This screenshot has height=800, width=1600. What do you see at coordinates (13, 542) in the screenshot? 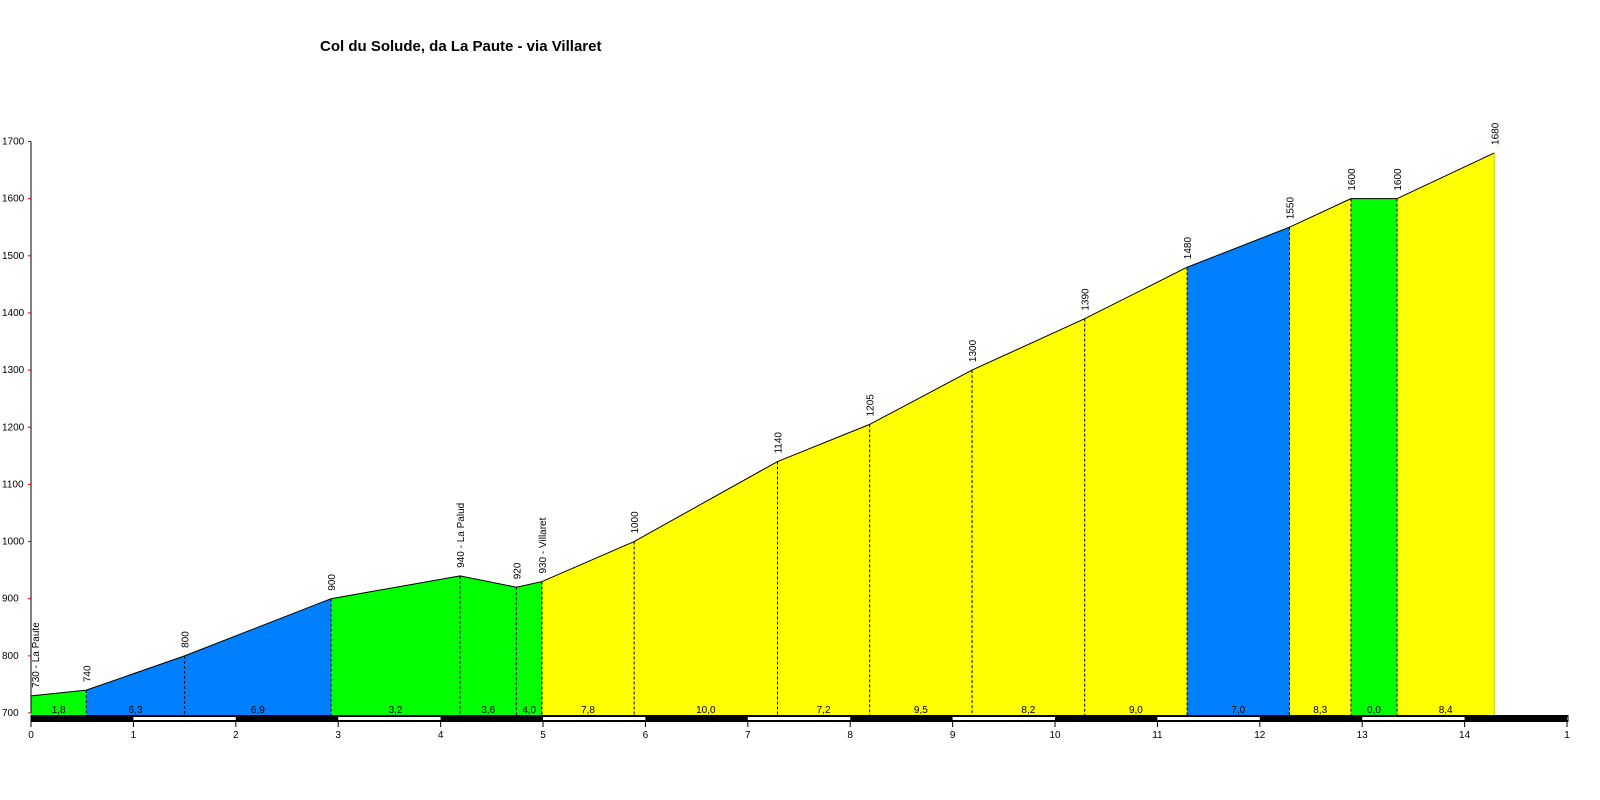
I see `y-tick-label: 1000` at bounding box center [13, 542].